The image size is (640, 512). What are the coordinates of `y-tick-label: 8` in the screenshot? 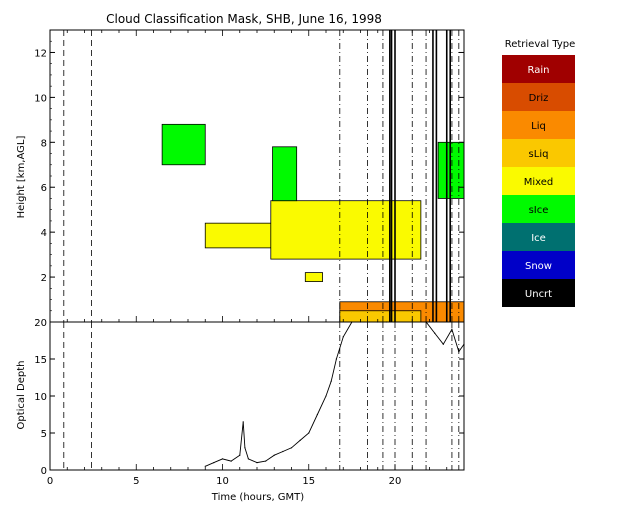 It's located at (44, 143).